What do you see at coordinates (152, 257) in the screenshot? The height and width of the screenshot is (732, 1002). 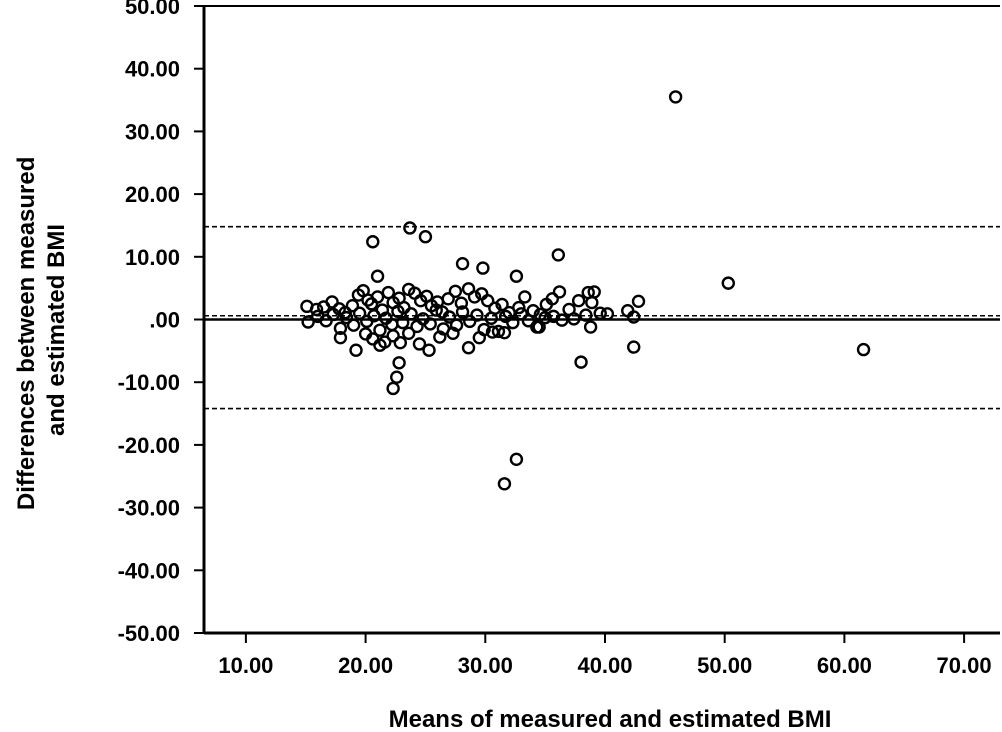 I see `y-tick-label: 10.00` at bounding box center [152, 257].